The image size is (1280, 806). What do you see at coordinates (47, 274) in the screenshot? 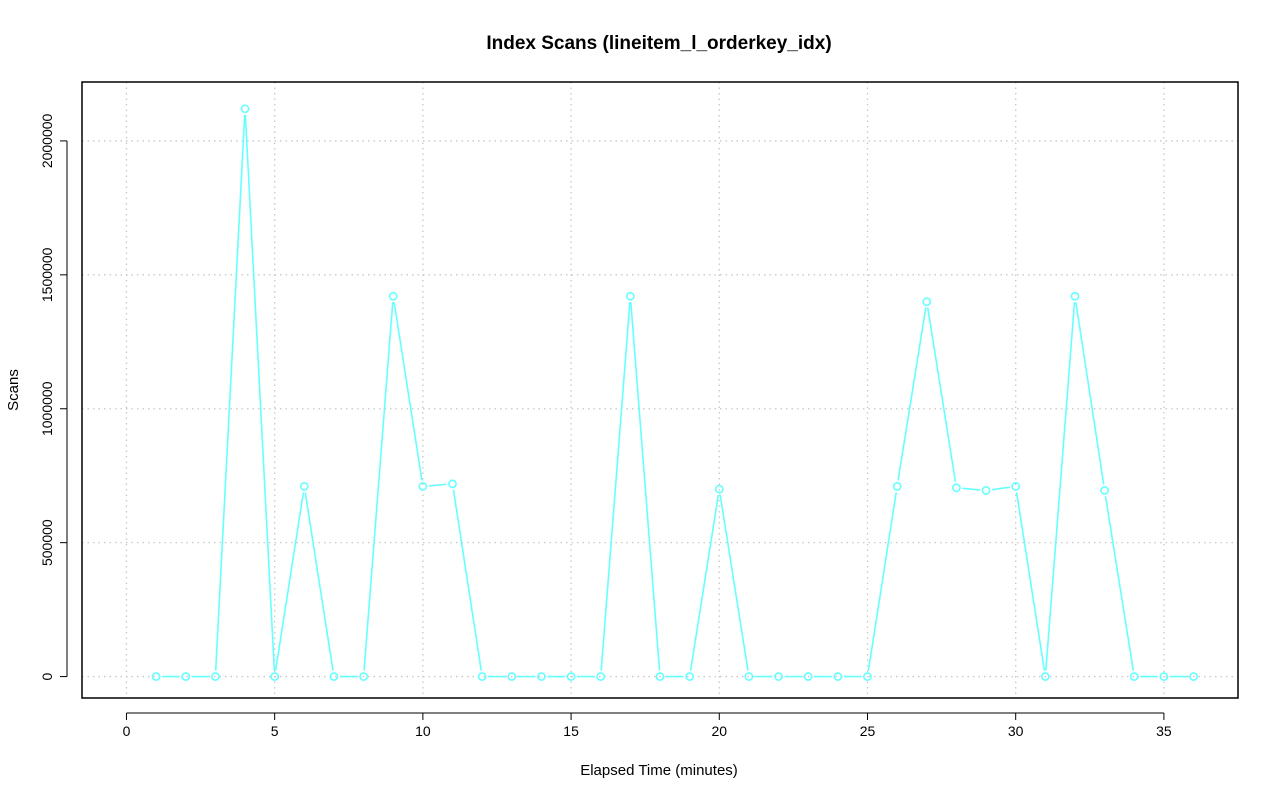
I see `y-tick-label: 1500000` at bounding box center [47, 274].